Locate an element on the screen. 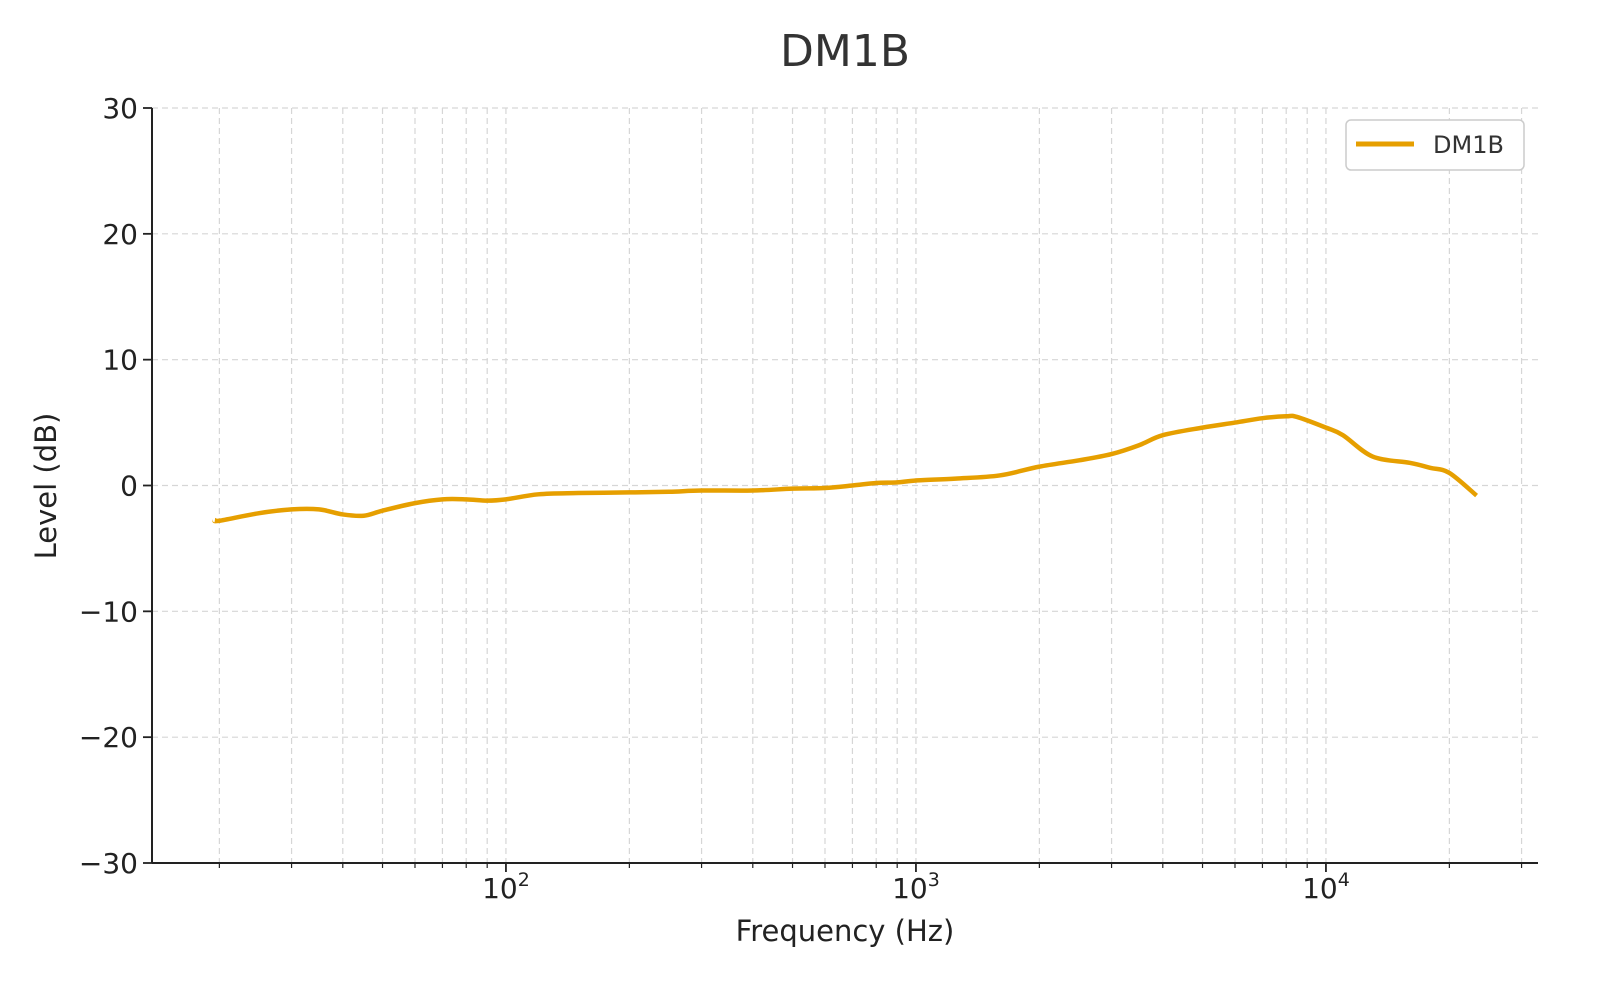  legend-box is located at coordinates (1435, 145).